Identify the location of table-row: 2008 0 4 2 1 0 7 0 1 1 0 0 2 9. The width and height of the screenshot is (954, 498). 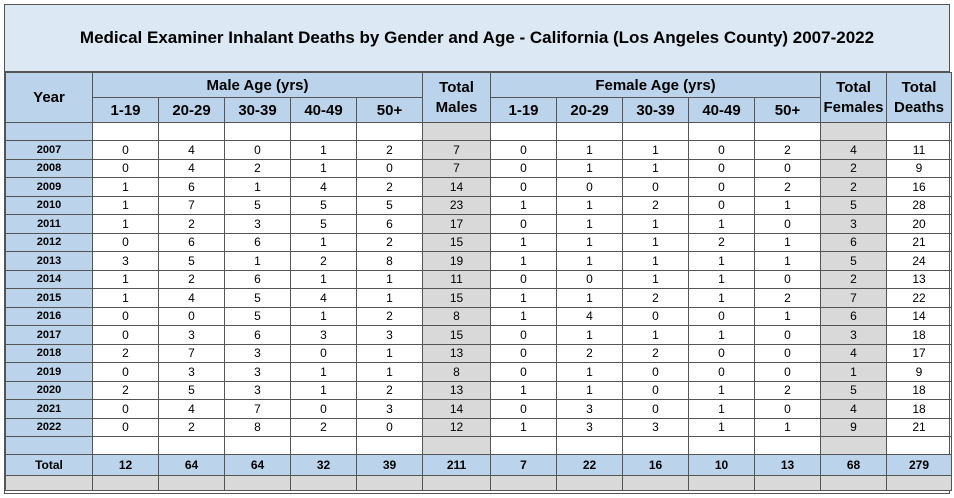
(479, 168).